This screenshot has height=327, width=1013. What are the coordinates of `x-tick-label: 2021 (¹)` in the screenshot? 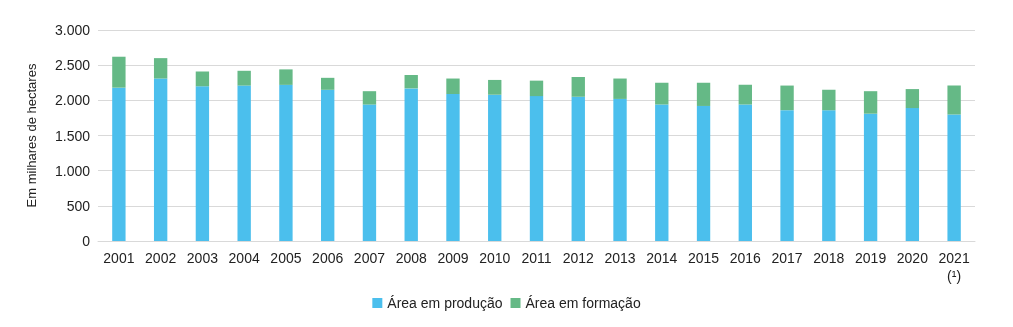 It's located at (954, 267).